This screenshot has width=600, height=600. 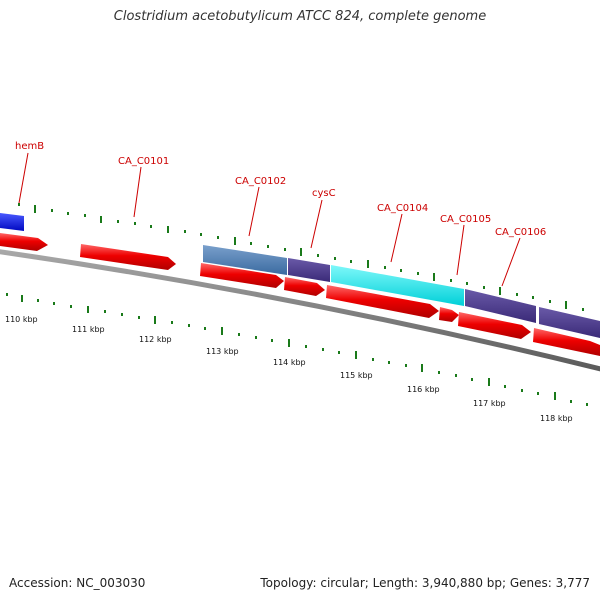 What do you see at coordinates (29, 146) in the screenshot?
I see `gene-label-hemB: hemB` at bounding box center [29, 146].